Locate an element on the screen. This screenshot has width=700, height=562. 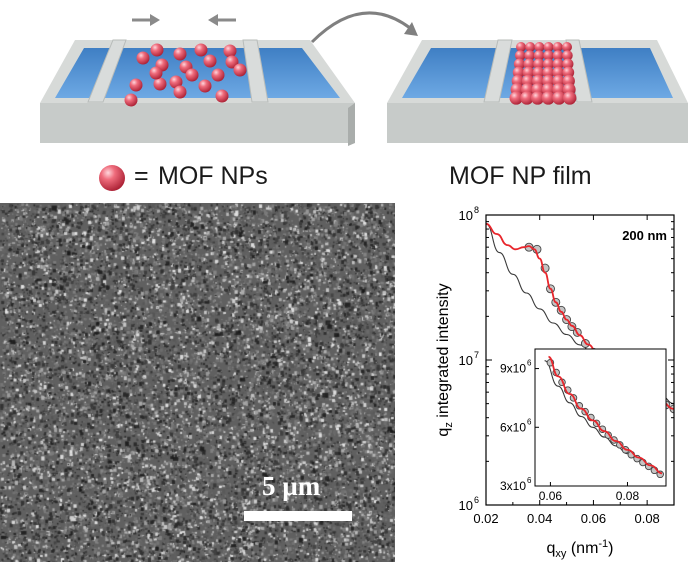
nanoparticle-icon is located at coordinates (112, 178).